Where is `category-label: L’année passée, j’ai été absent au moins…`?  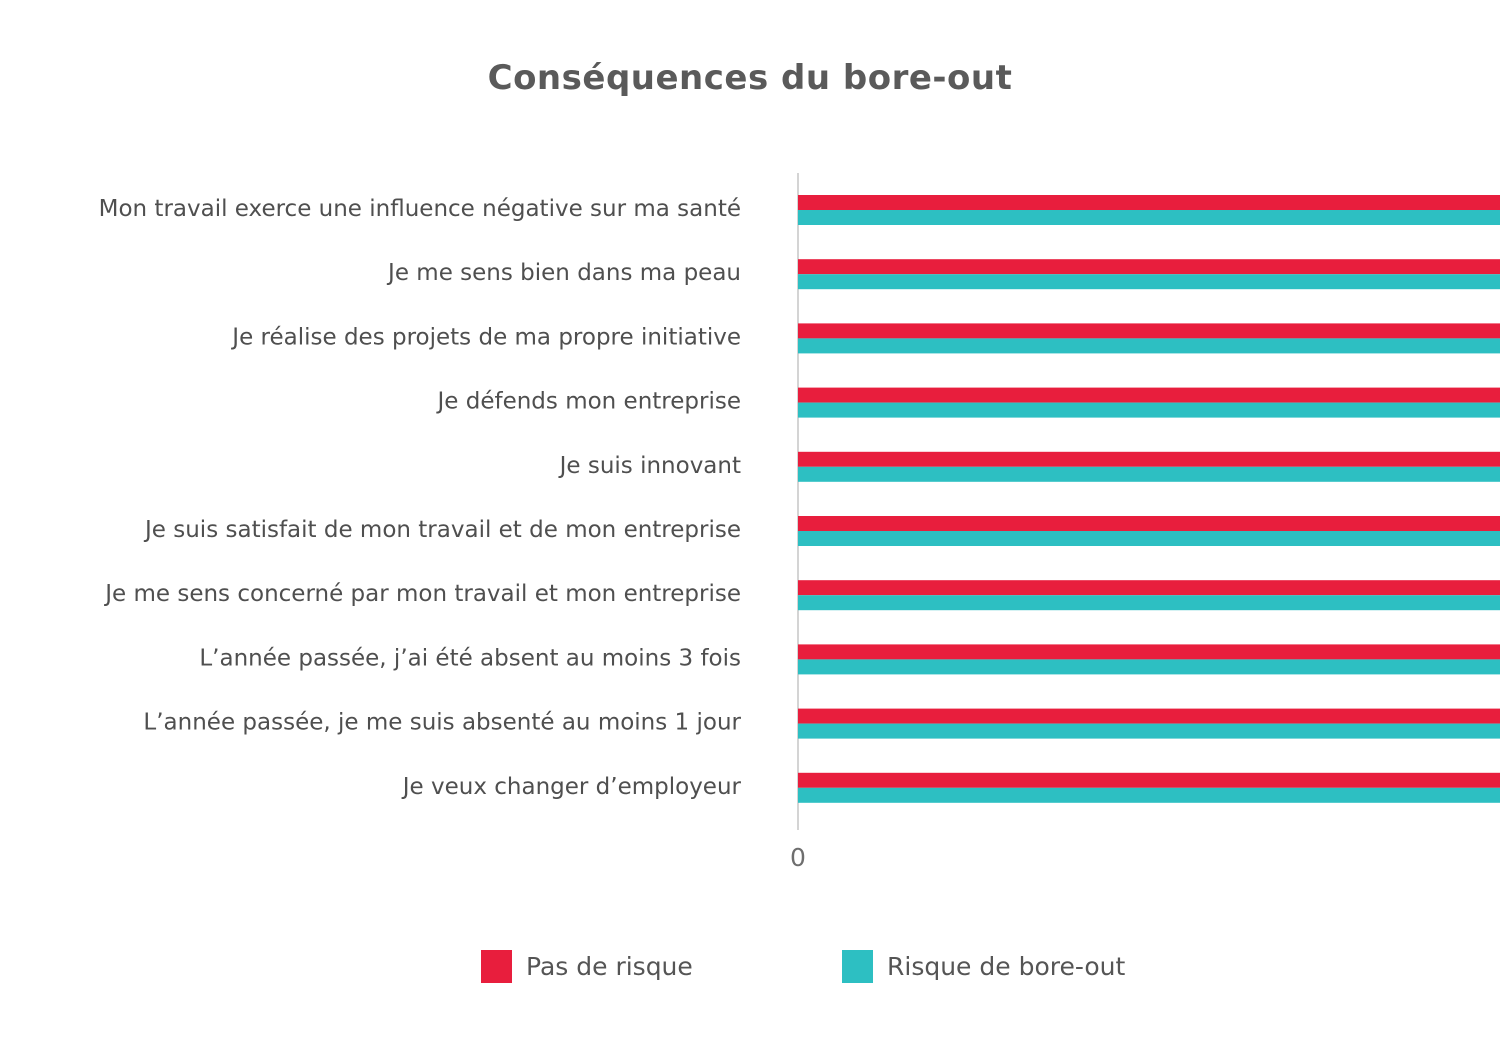 category-label: L’année passée, j’ai été absent au moins… is located at coordinates (470, 658).